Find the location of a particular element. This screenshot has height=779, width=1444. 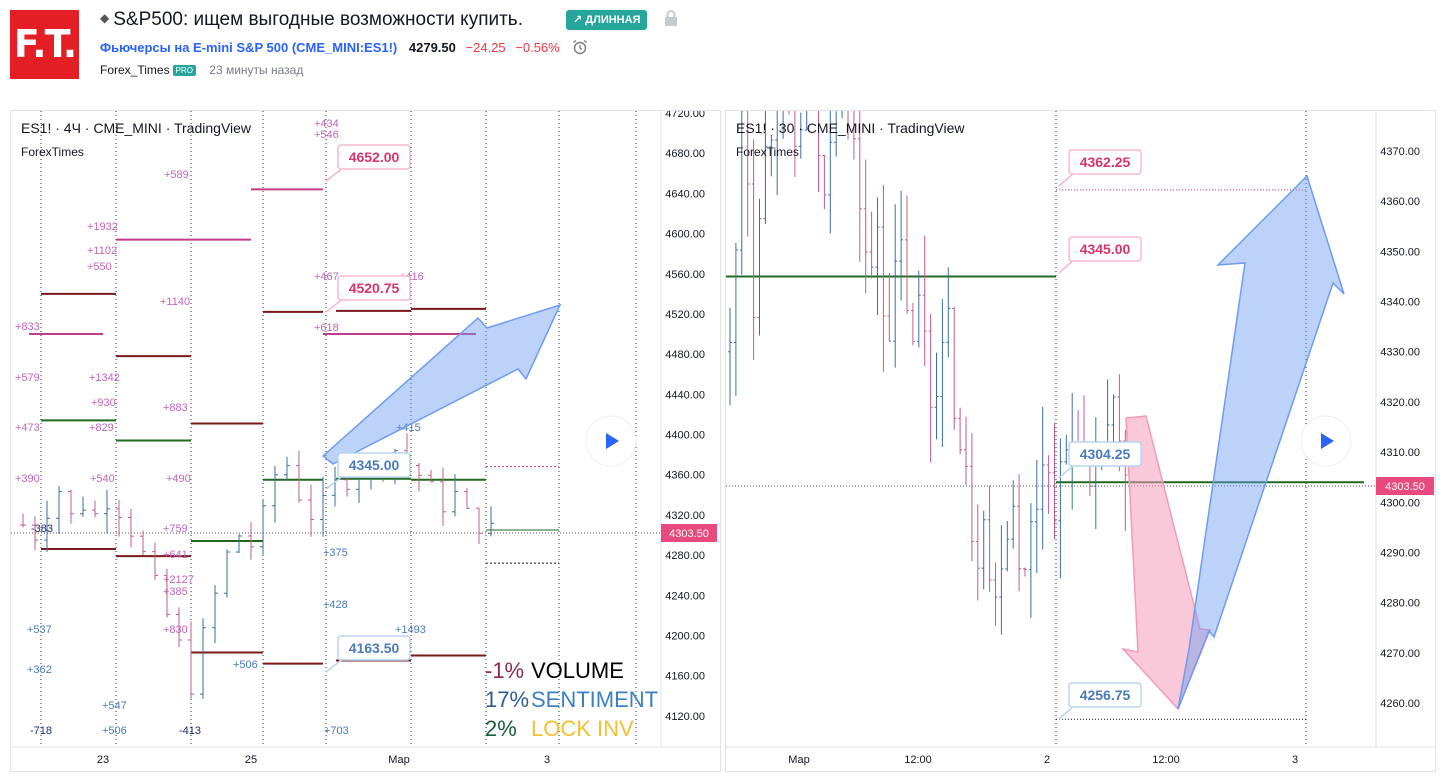

volume-annotation: +1102 is located at coordinates (102, 251).